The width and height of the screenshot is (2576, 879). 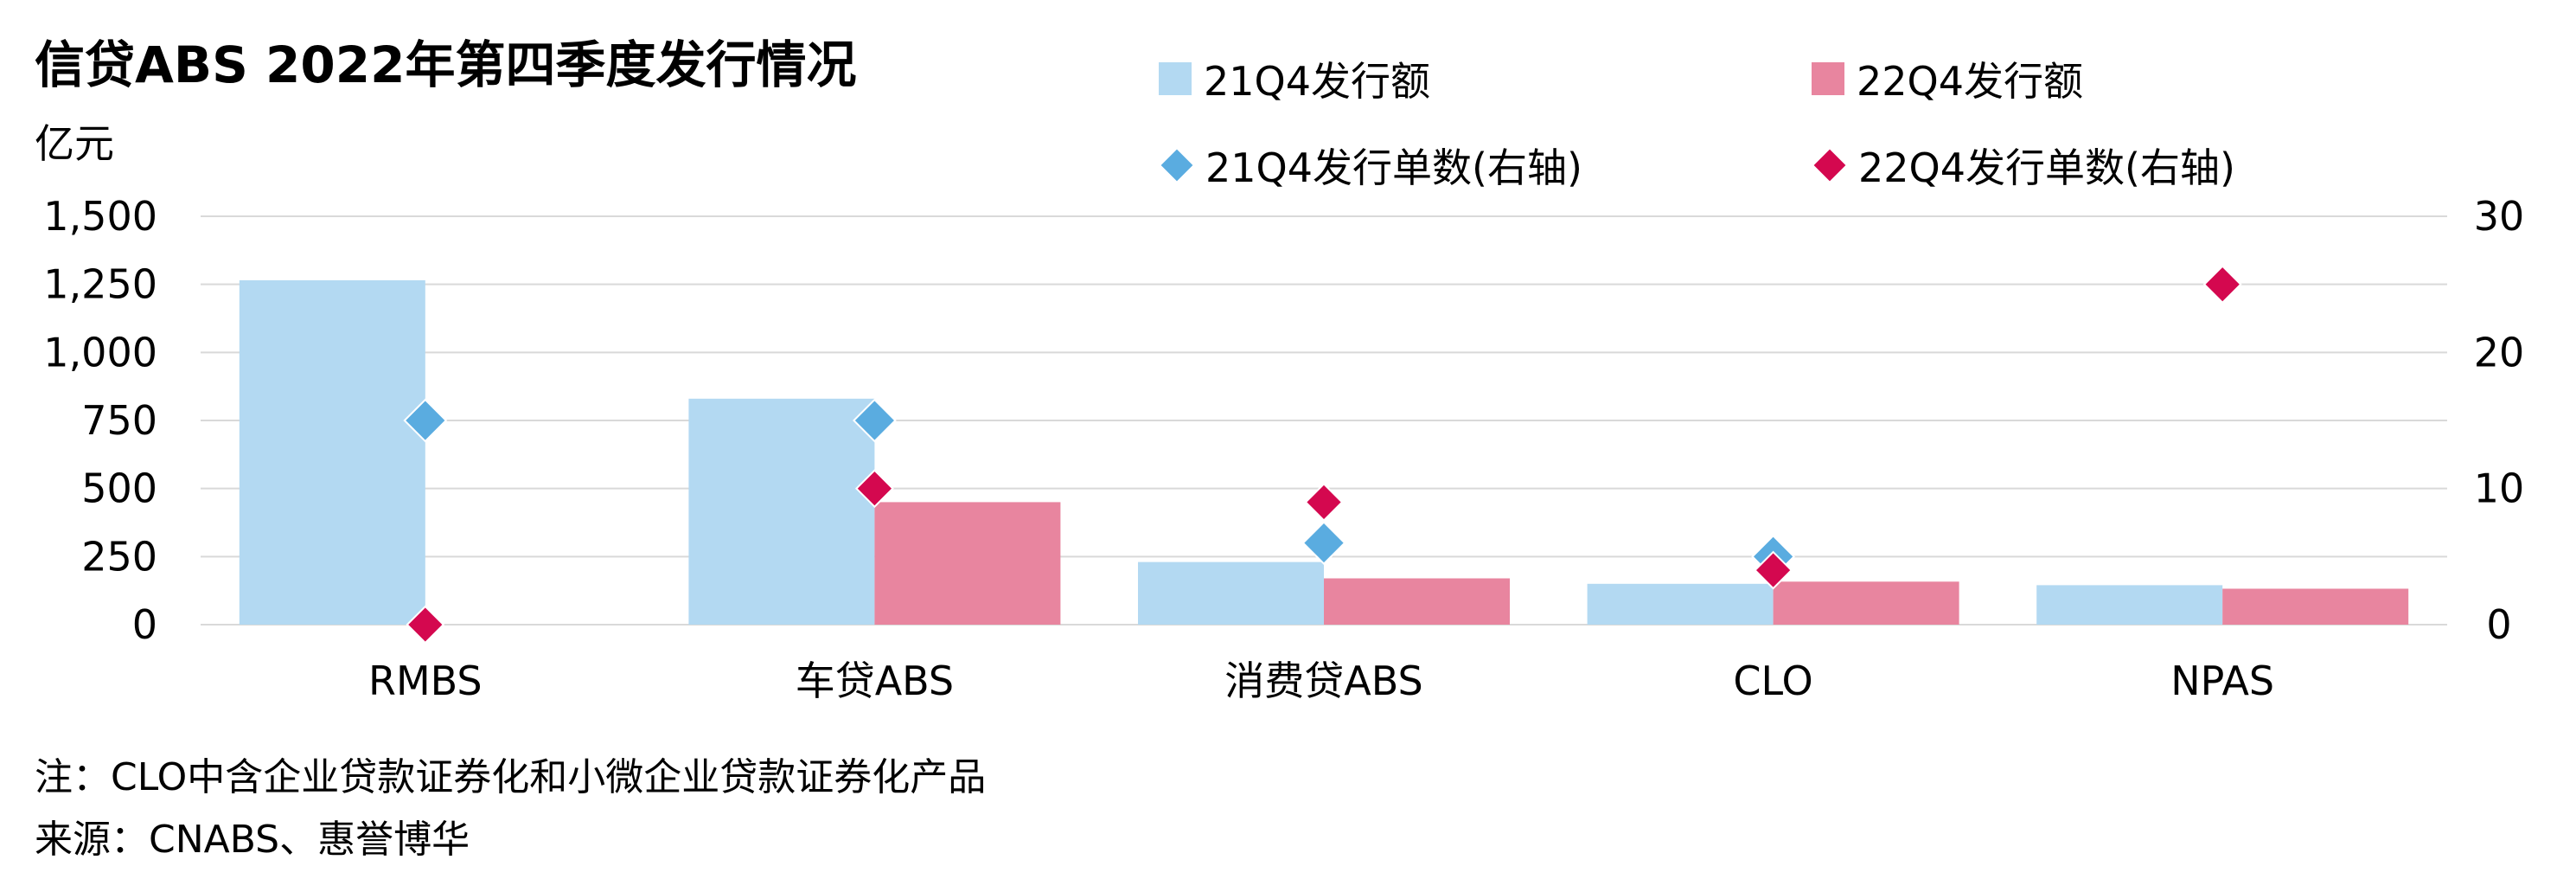 What do you see at coordinates (2499, 352) in the screenshot?
I see `y2-tick-label: 20` at bounding box center [2499, 352].